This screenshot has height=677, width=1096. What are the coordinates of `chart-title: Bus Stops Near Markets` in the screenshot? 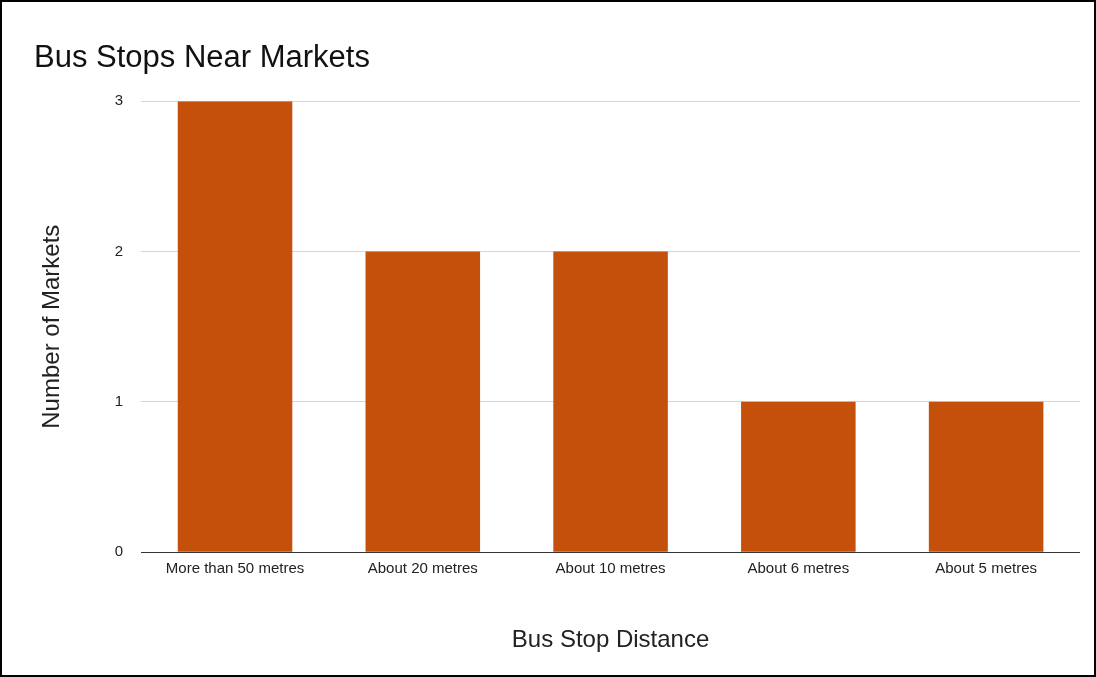 It's located at (202, 57).